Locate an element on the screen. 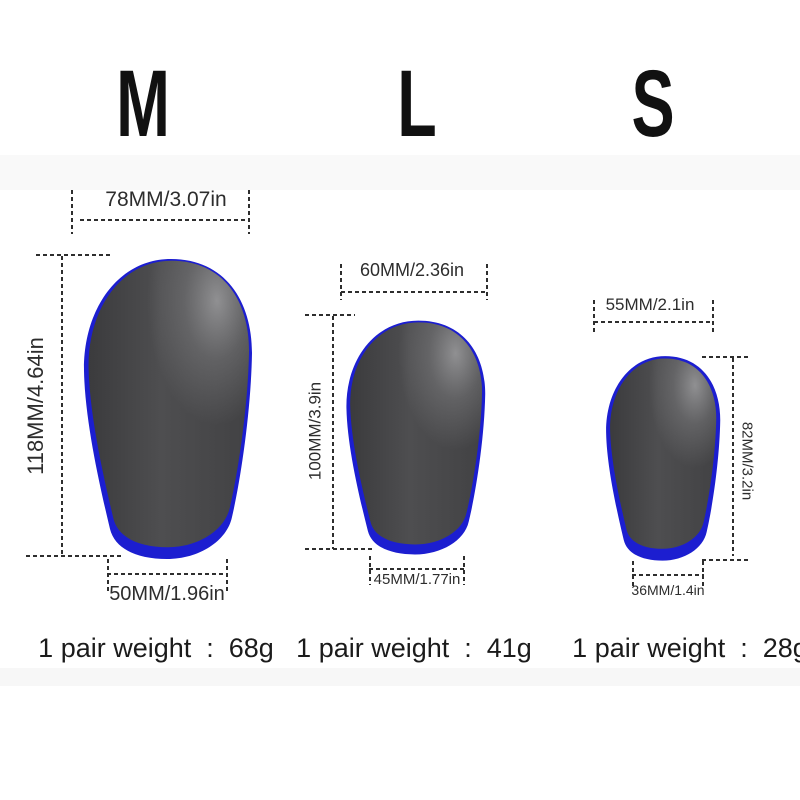  size-label-s-text: S is located at coordinates (653, 104).